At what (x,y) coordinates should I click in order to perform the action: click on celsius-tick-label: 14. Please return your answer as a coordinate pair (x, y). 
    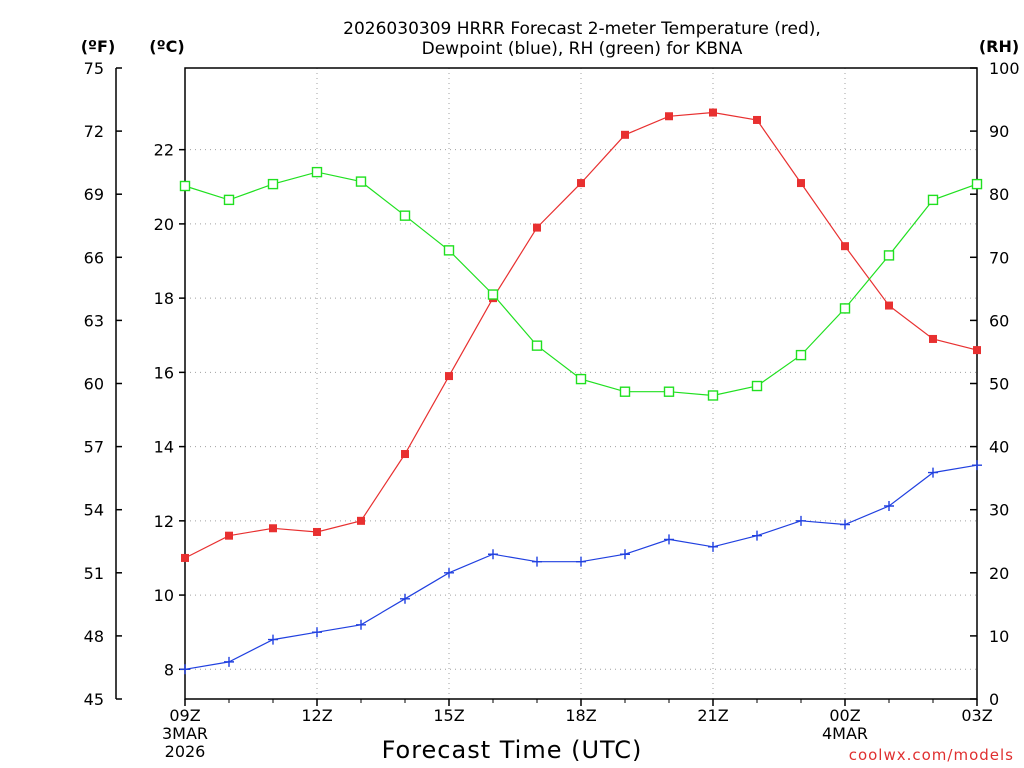
    Looking at the image, I should click on (164, 447).